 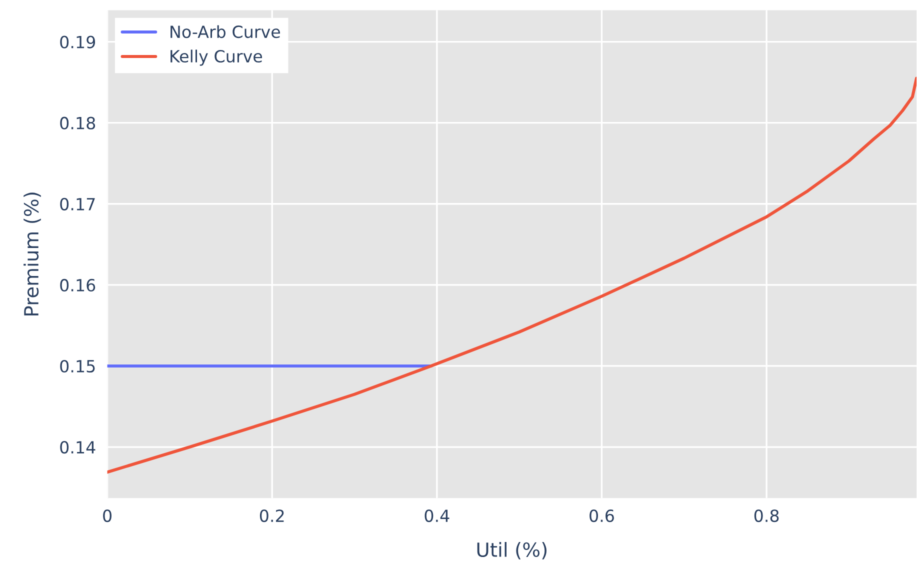 I want to click on x-tick-label: 0.6, so click(x=602, y=515).